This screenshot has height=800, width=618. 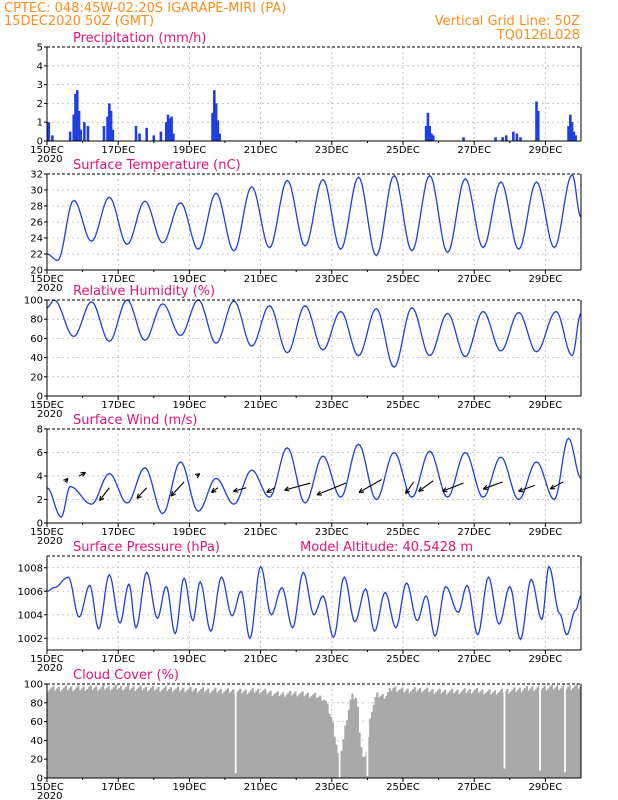 What do you see at coordinates (36, 191) in the screenshot?
I see `y-tick-label: 30` at bounding box center [36, 191].